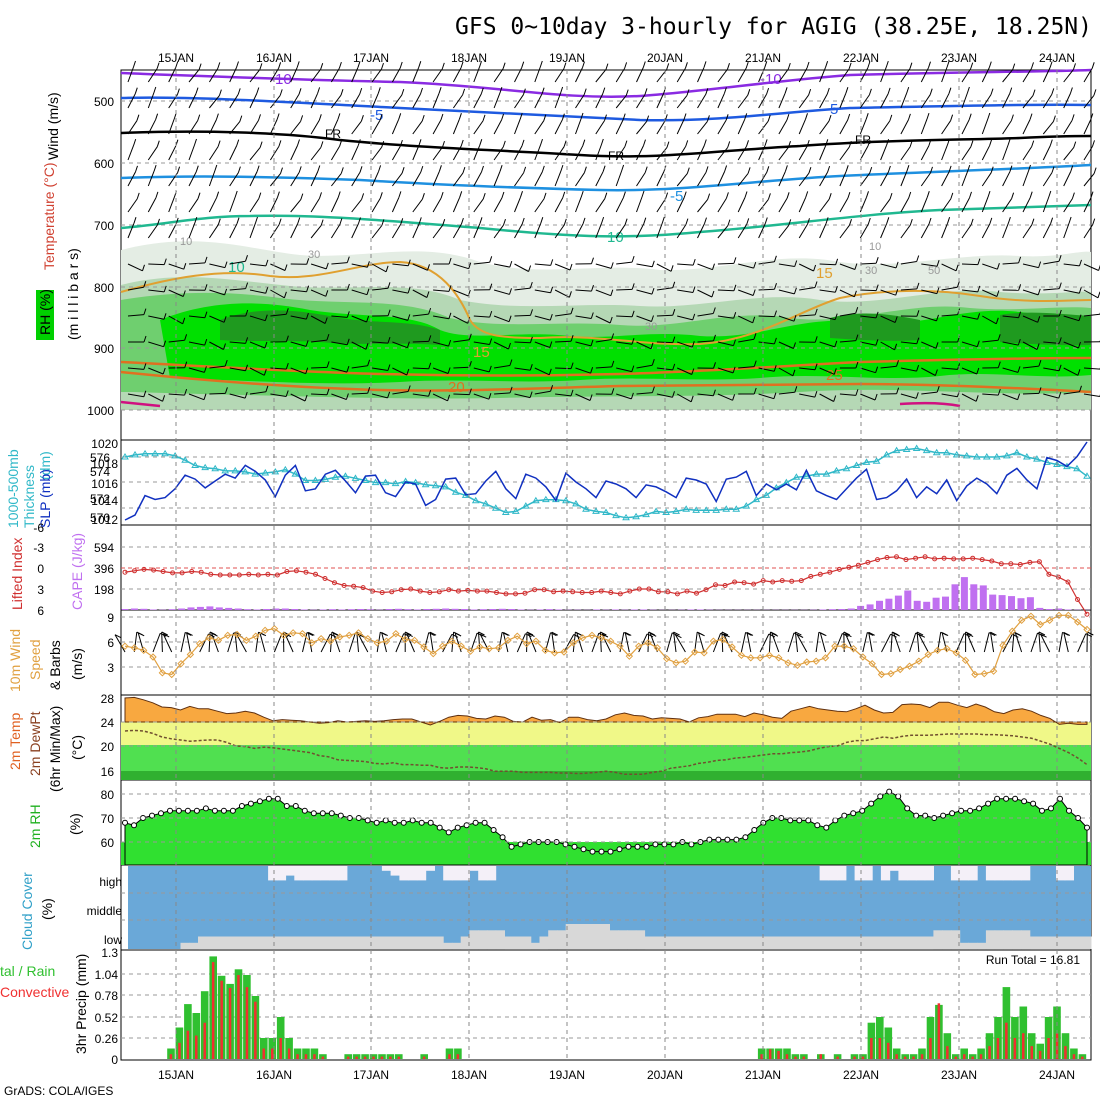 The image size is (1100, 1100). Describe the element at coordinates (107, 996) in the screenshot. I see `pr-tick-0.78: 0.78` at that location.